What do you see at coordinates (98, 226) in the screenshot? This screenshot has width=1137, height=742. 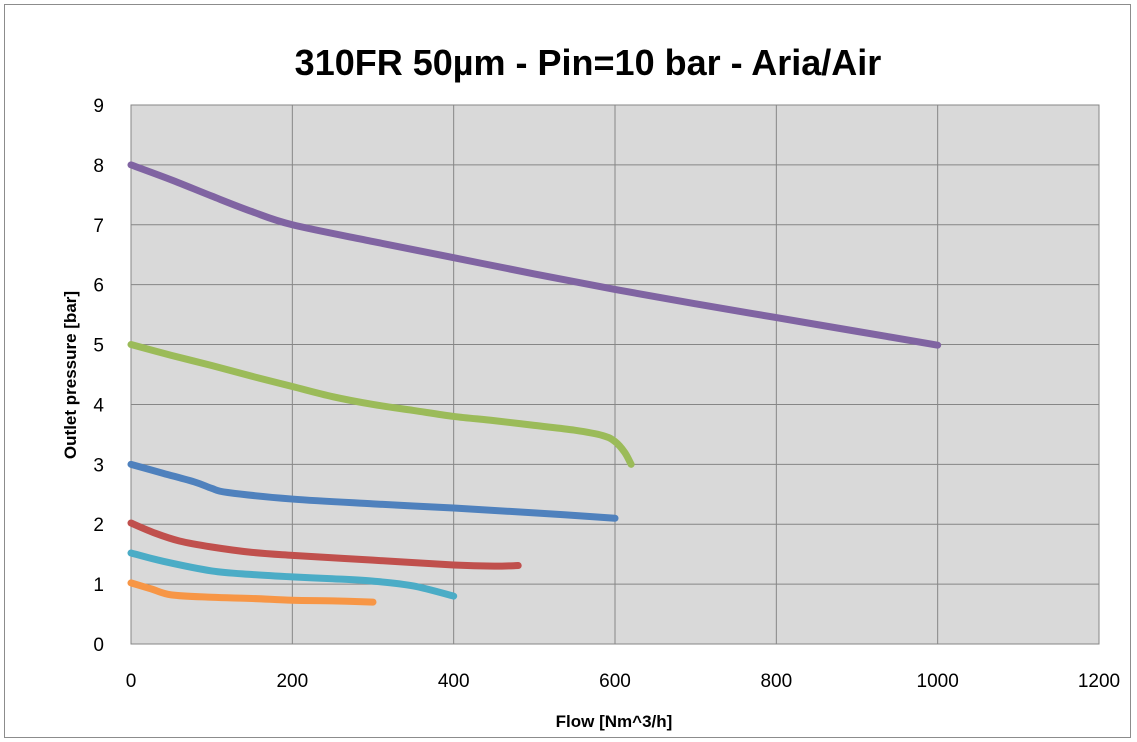 I see `y-tick-label: 7` at bounding box center [98, 226].